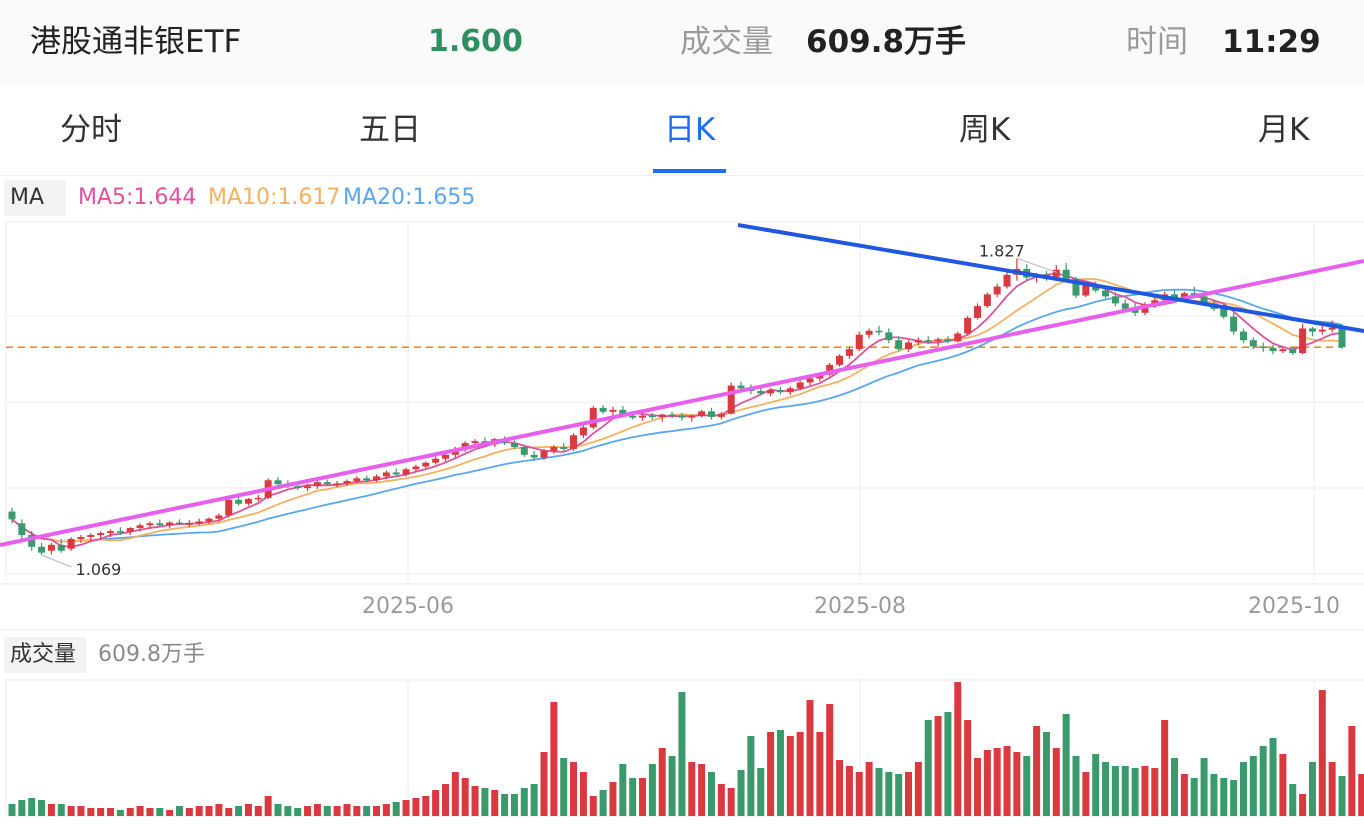  Describe the element at coordinates (56, 561) in the screenshot. I see `low-marker-leader` at that location.